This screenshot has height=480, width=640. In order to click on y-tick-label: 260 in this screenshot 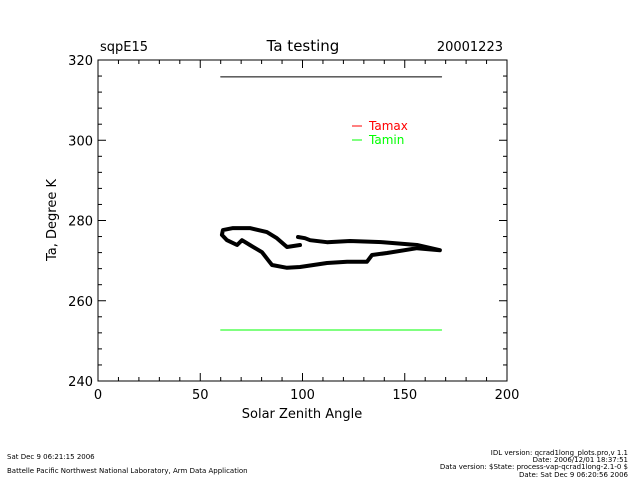, I will do `click(80, 302)`.